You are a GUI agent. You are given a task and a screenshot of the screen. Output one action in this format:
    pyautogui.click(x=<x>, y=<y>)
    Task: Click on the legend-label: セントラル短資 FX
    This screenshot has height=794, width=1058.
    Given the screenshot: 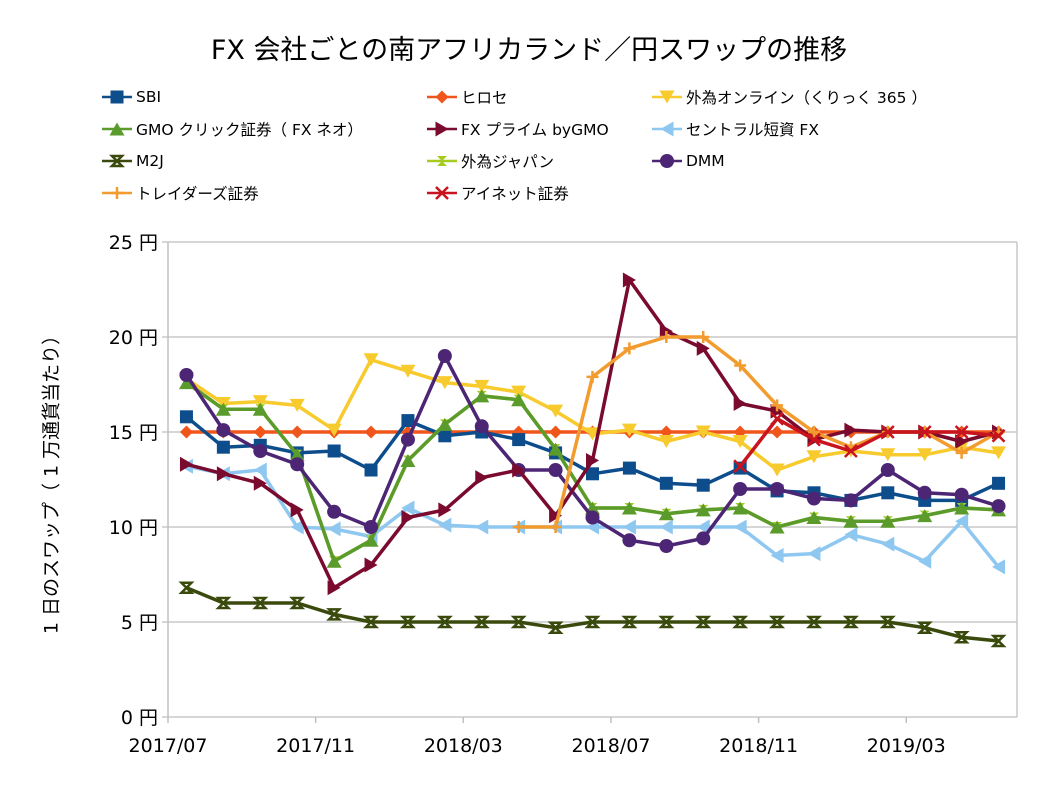 What is the action you would take?
    pyautogui.click(x=752, y=130)
    